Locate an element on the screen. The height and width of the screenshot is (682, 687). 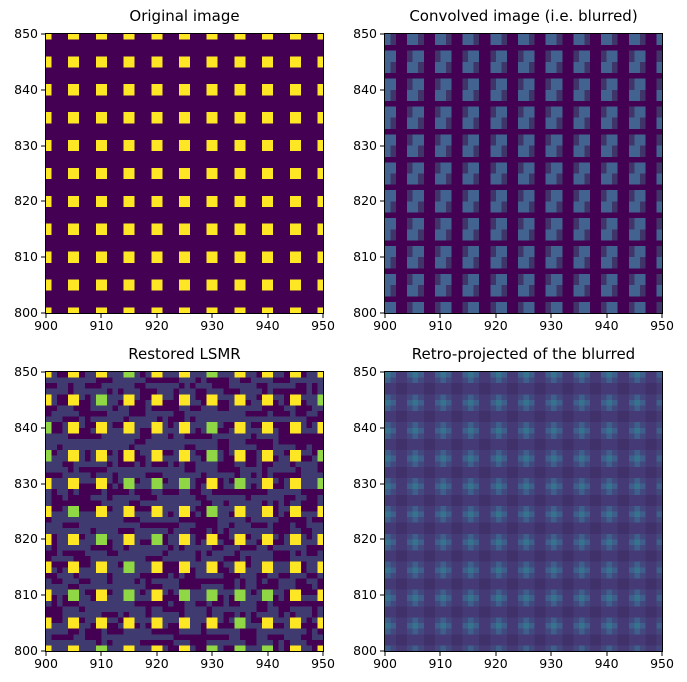
plot-title-retro-projected: Retro-projected of the blurred is located at coordinates (523, 354).